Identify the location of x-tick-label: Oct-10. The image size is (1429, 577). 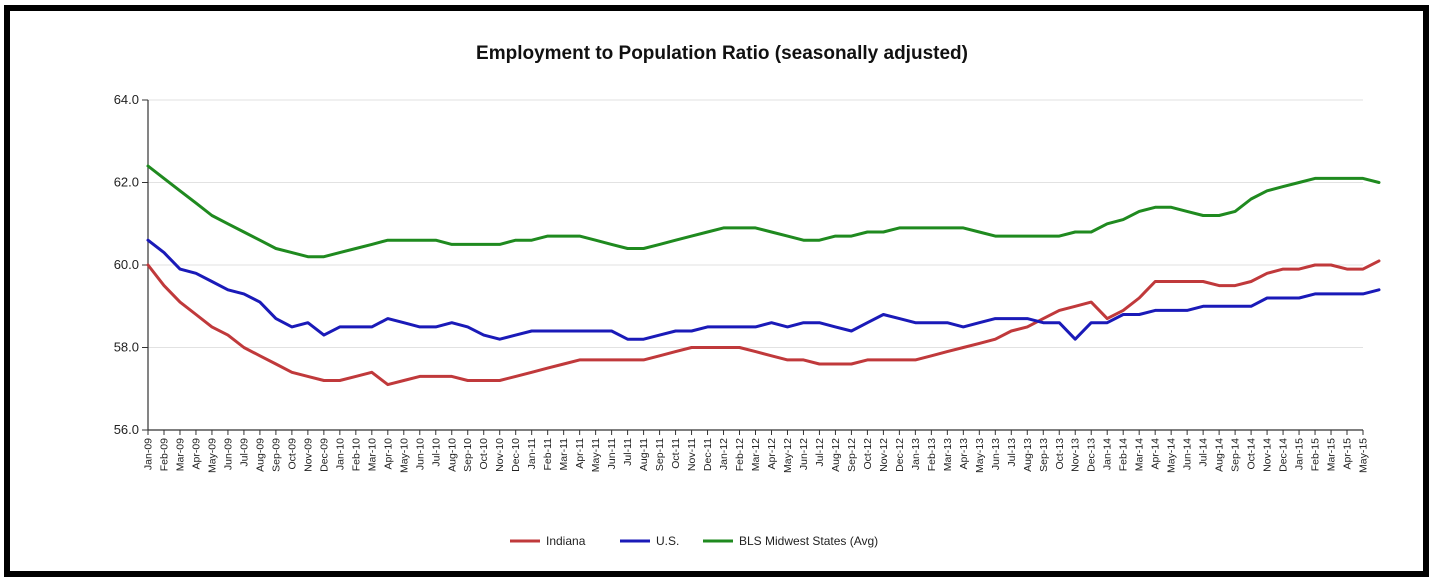
(484, 454).